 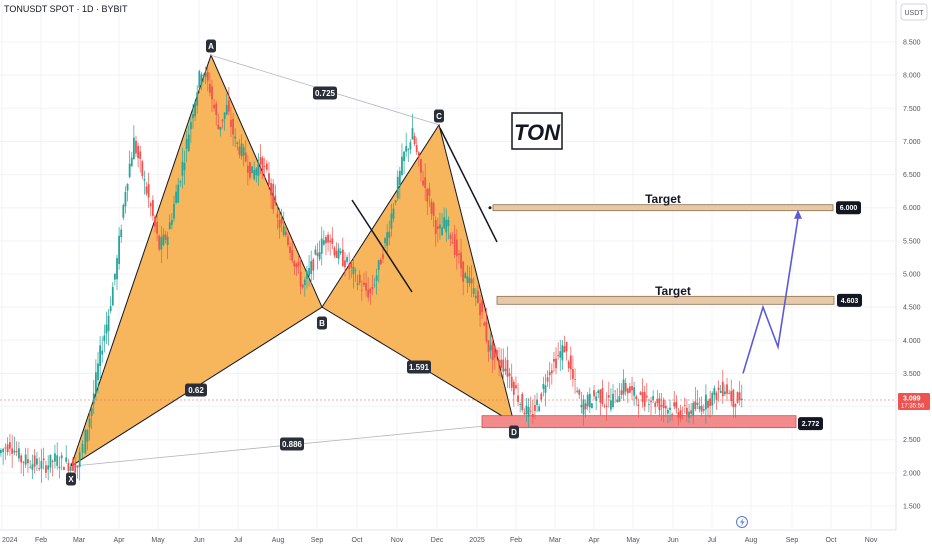 What do you see at coordinates (595, 540) in the screenshot?
I see `x-tick-label: Apr` at bounding box center [595, 540].